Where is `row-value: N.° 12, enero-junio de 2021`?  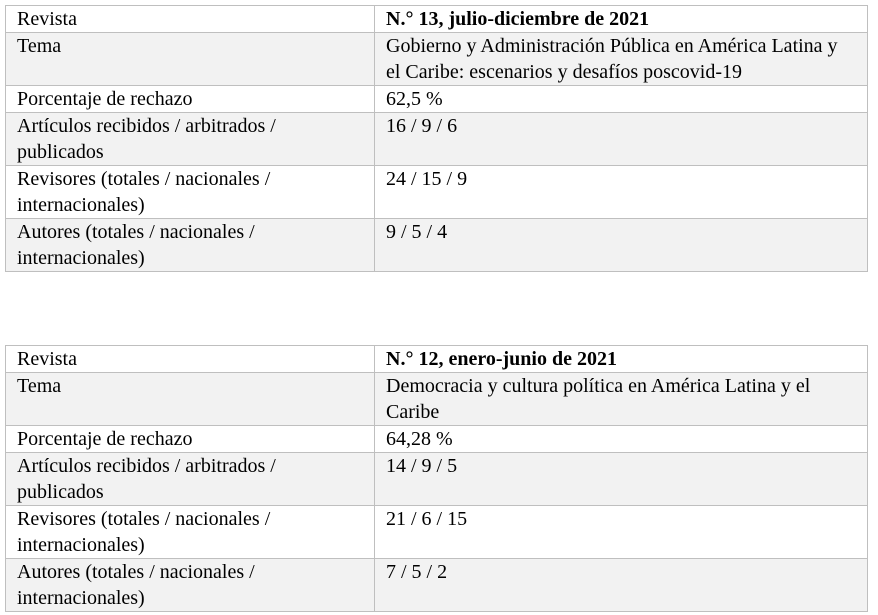
row-value: N.° 12, enero-junio de 2021 is located at coordinates (621, 359).